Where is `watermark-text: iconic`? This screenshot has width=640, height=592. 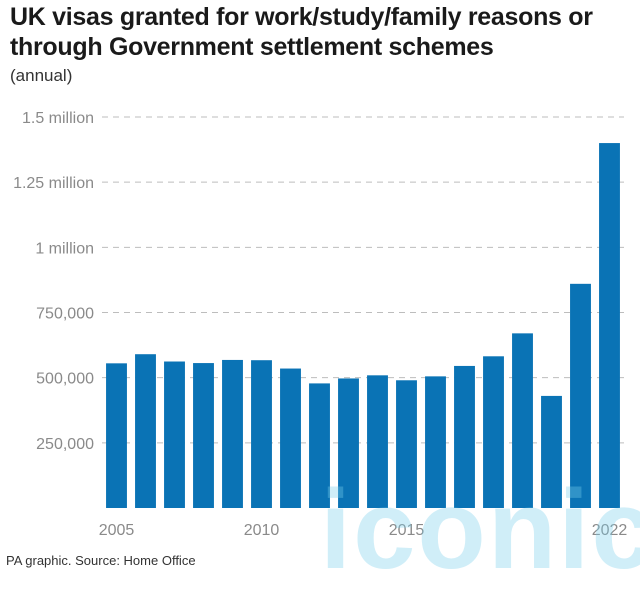 watermark-text: iconic is located at coordinates (480, 529).